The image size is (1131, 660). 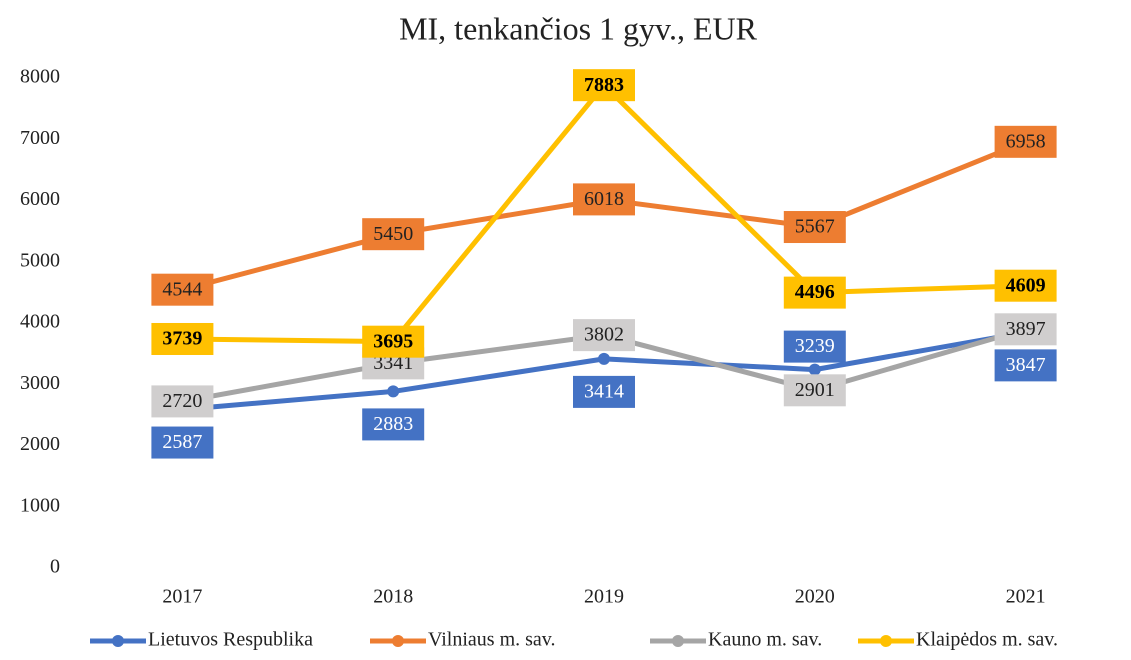 I want to click on data-label: 6018, so click(x=604, y=199).